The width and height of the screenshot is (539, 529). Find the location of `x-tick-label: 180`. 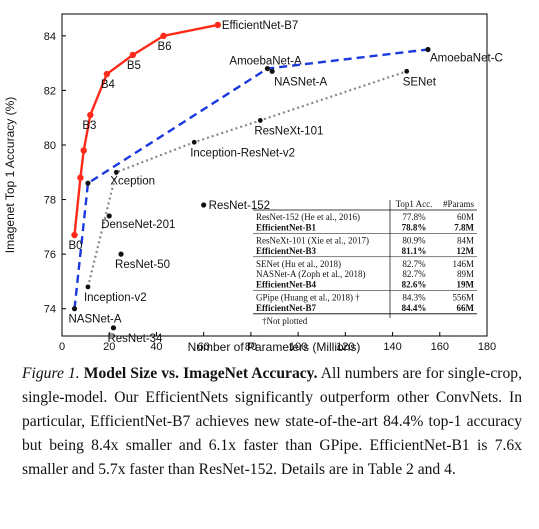

x-tick-label: 180 is located at coordinates (487, 347).